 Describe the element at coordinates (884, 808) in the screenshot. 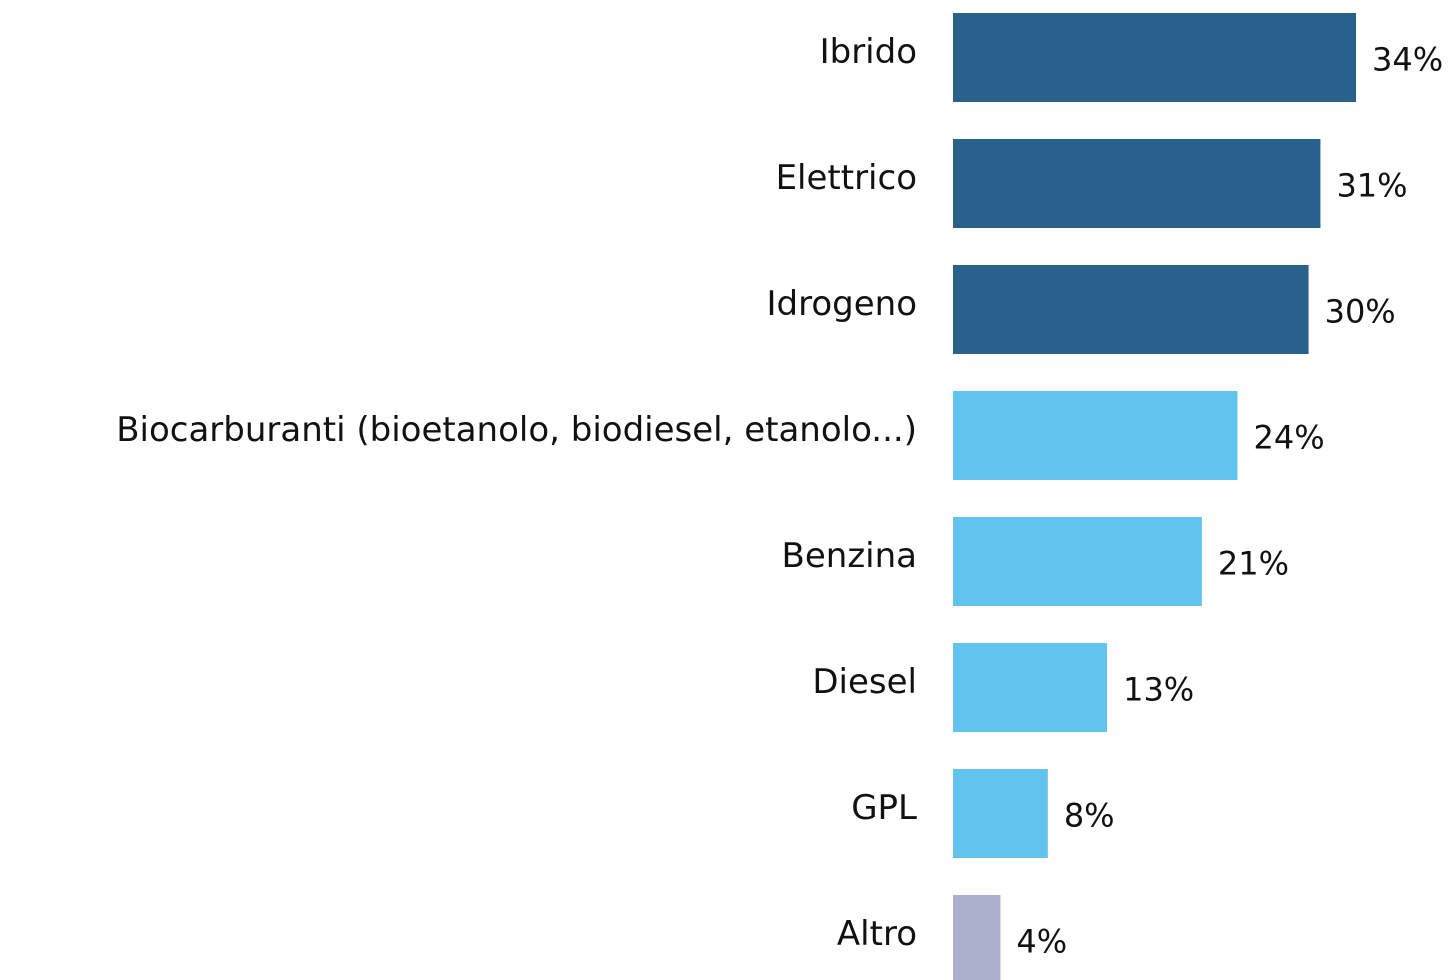

I see `category-label: GPL` at that location.